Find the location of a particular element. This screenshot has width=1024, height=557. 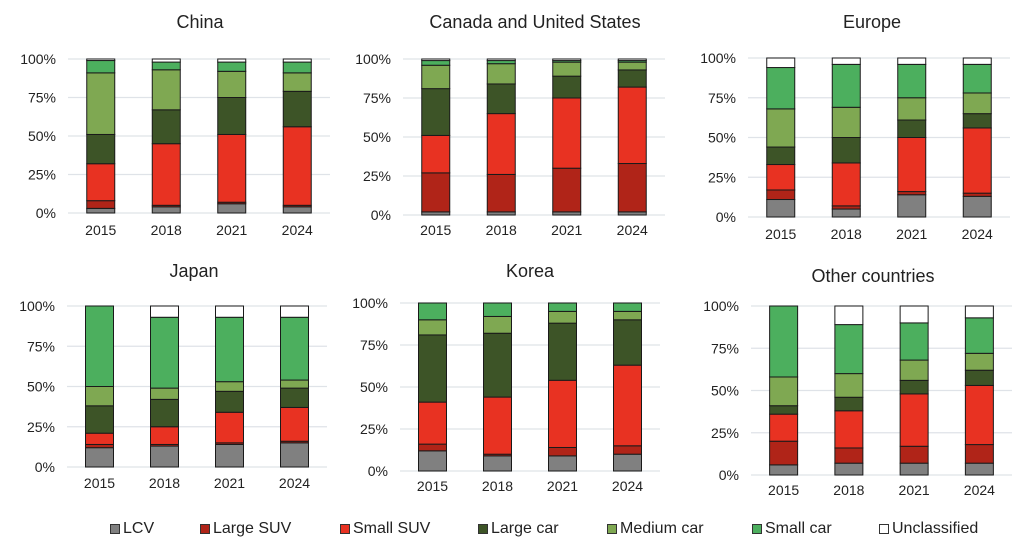

panel-china: China 0% 25% 50% 75% 100% 2015 2018 2021 2024 is located at coordinates (170, 125).